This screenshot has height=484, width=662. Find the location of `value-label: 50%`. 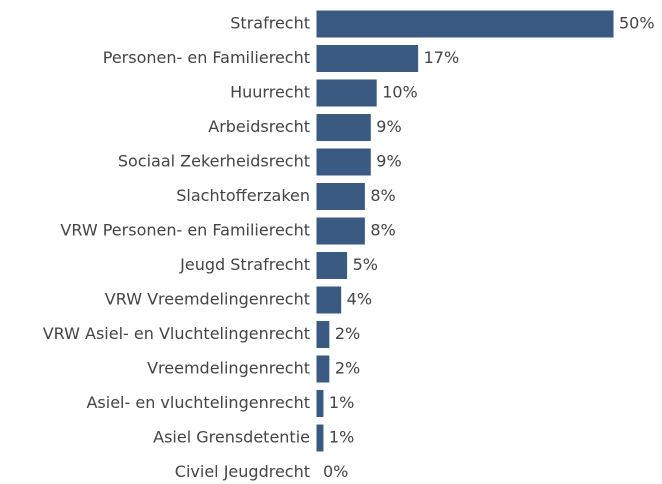

value-label: 50% is located at coordinates (637, 23).